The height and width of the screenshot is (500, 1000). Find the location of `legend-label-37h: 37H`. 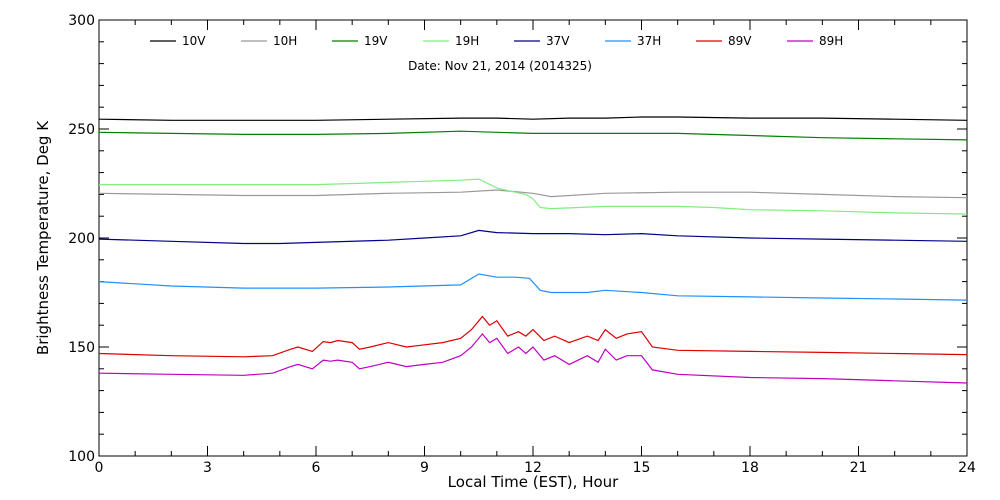

legend-label-37h: 37H is located at coordinates (649, 41).